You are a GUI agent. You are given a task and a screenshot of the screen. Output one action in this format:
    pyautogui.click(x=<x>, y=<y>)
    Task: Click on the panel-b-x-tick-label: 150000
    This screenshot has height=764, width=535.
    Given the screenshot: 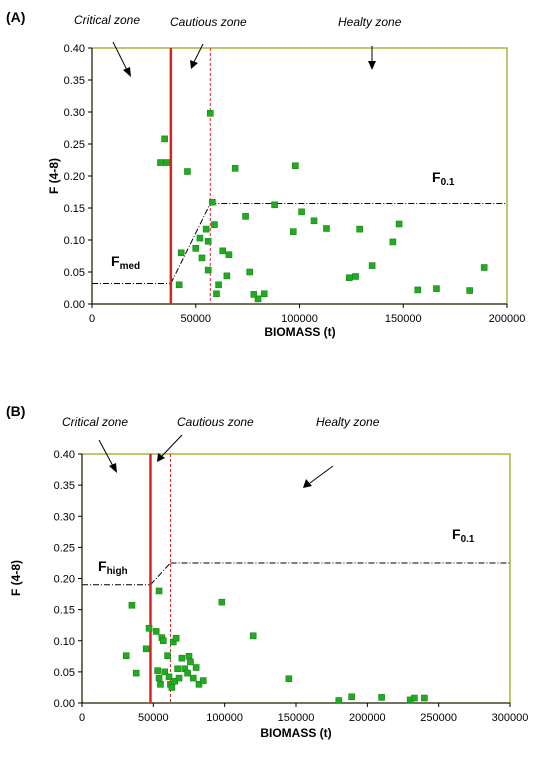 What is the action you would take?
    pyautogui.click(x=296, y=718)
    